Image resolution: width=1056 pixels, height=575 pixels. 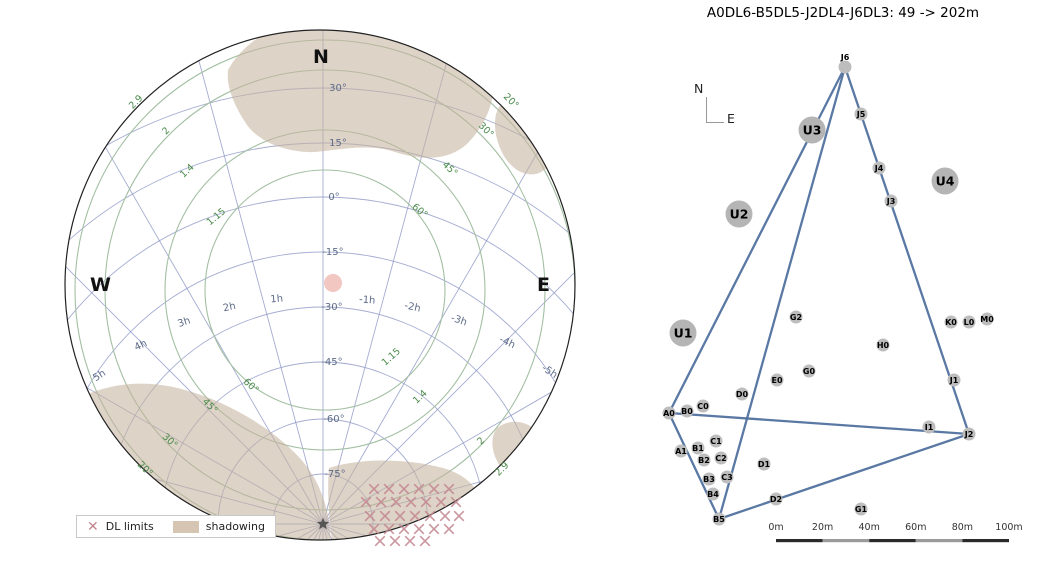 I want to click on compass-axes-icon, so click(x=715, y=110).